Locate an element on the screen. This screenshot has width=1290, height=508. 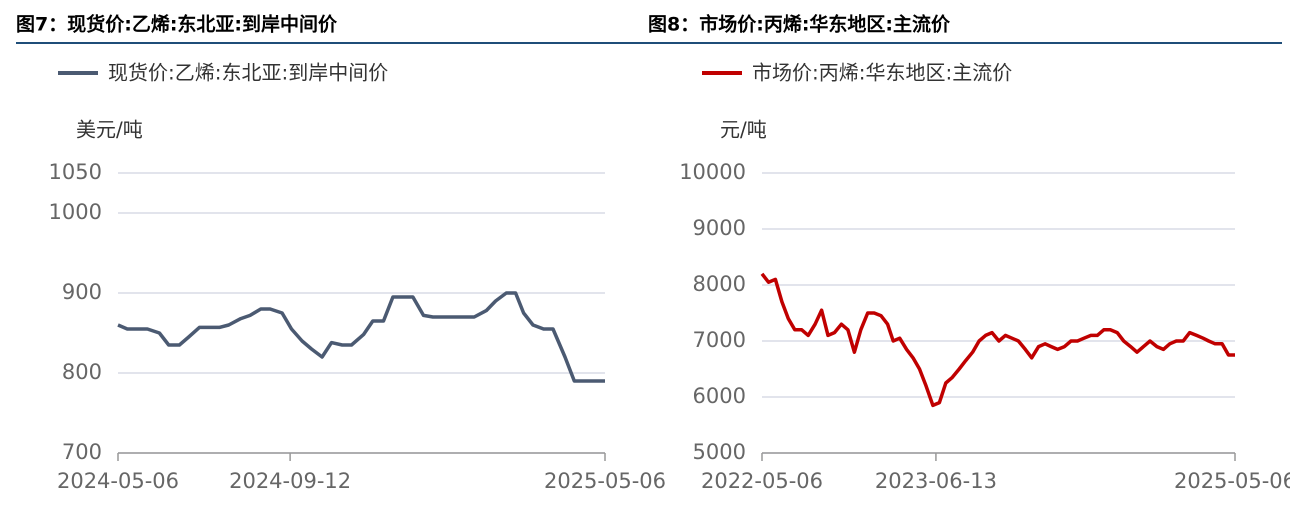
y-tick-label: 6000 is located at coordinates (719, 396).